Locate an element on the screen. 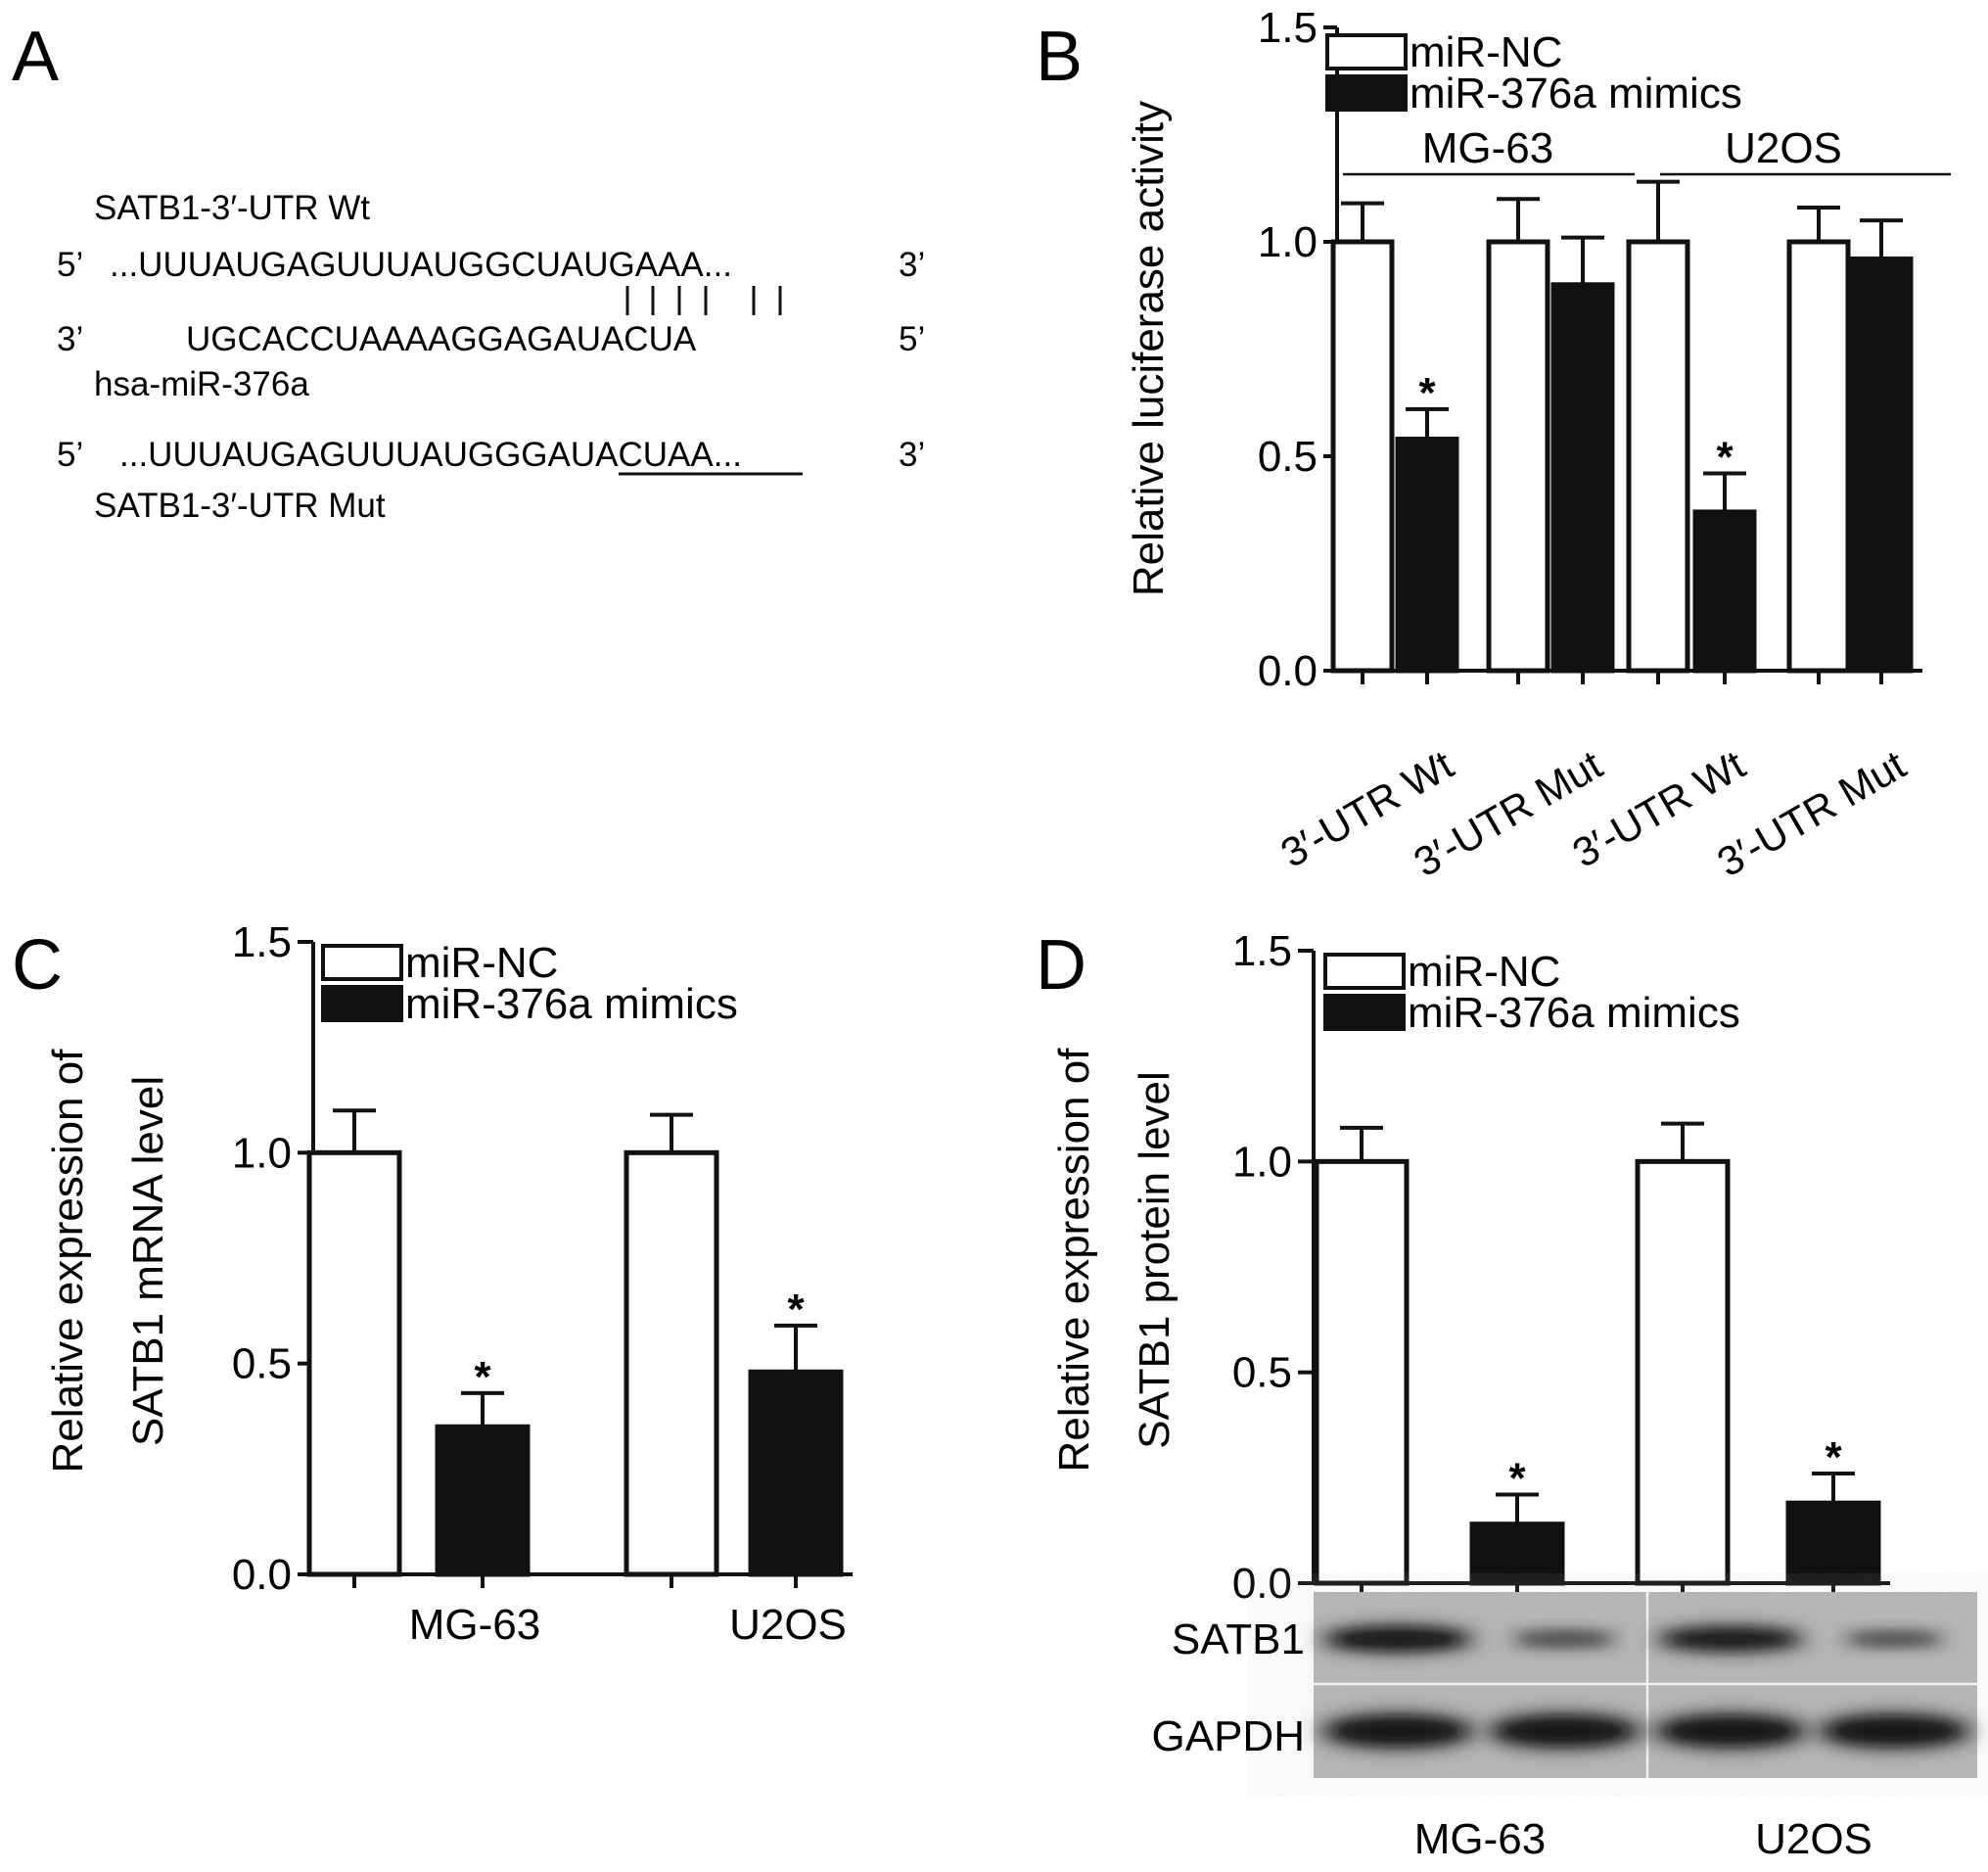 The height and width of the screenshot is (1872, 1988). blot-row-label-gapdh: GAPDH is located at coordinates (1228, 1736).